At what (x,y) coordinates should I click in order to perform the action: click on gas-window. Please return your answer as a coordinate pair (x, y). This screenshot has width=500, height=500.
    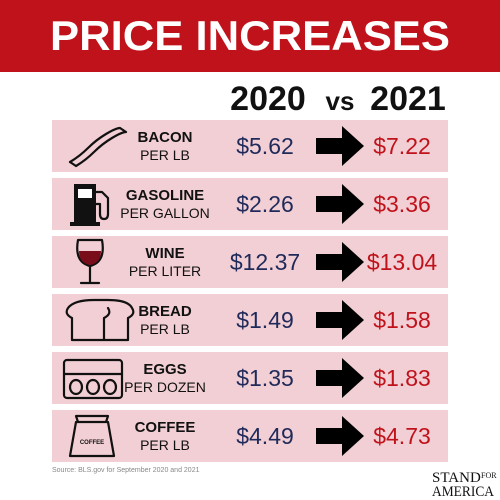
    Looking at the image, I should click on (85, 193).